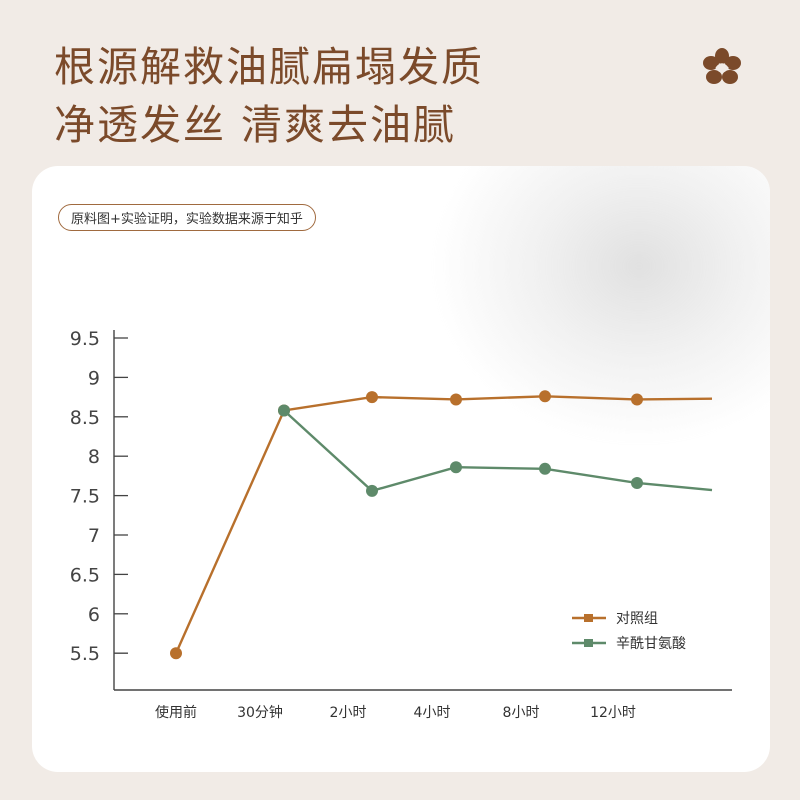 The image size is (800, 800). What do you see at coordinates (94, 378) in the screenshot?
I see `y-tick-label: 9` at bounding box center [94, 378].